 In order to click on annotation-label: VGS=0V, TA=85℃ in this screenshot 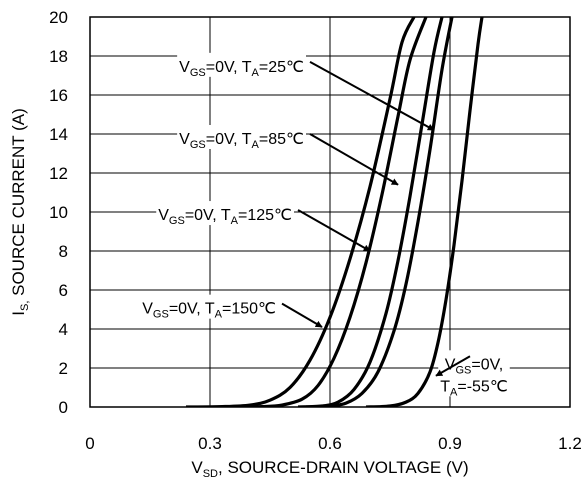, I will do `click(241, 141)`.